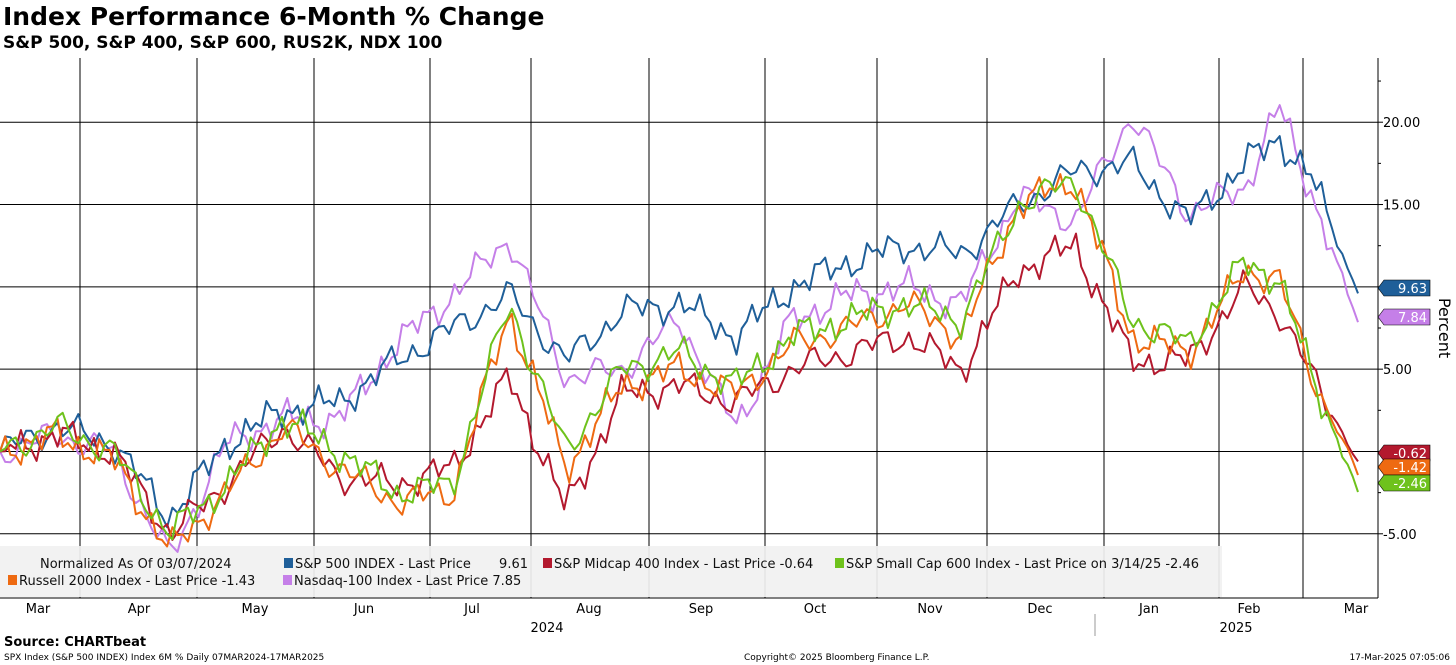 The height and width of the screenshot is (665, 1456). Describe the element at coordinates (383, 564) in the screenshot. I see `legend-label: S&P 500 INDEX - Last Price` at that location.